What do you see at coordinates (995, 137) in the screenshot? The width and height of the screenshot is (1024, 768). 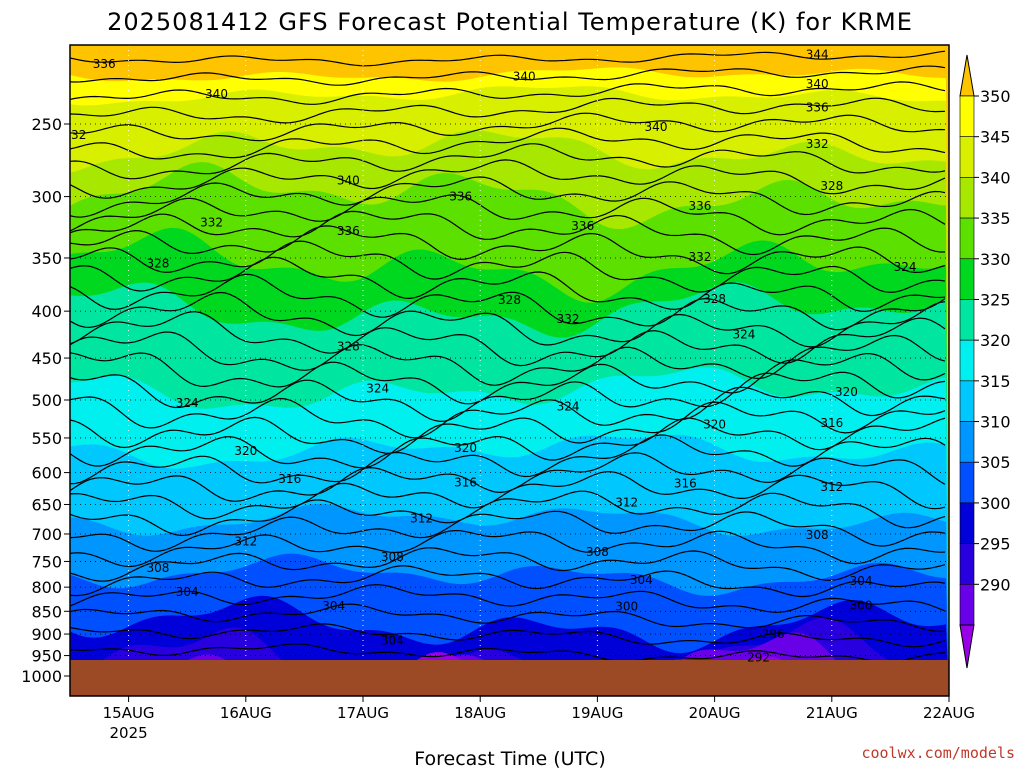 I see `colorbar-label: 345` at bounding box center [995, 137].